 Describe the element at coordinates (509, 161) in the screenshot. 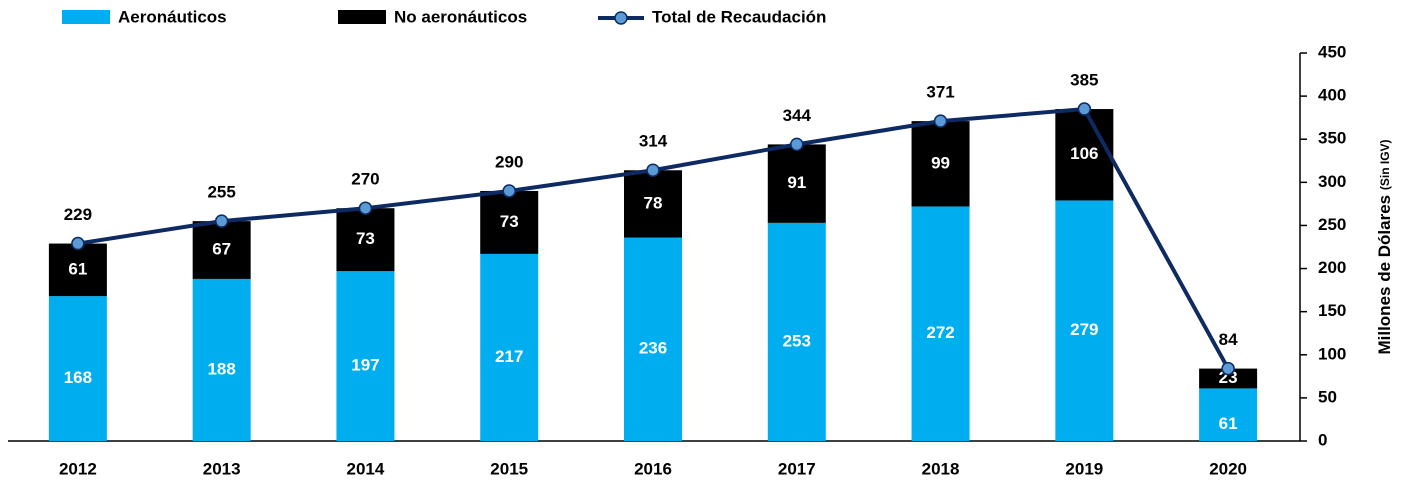

I see `total-label: 290` at that location.